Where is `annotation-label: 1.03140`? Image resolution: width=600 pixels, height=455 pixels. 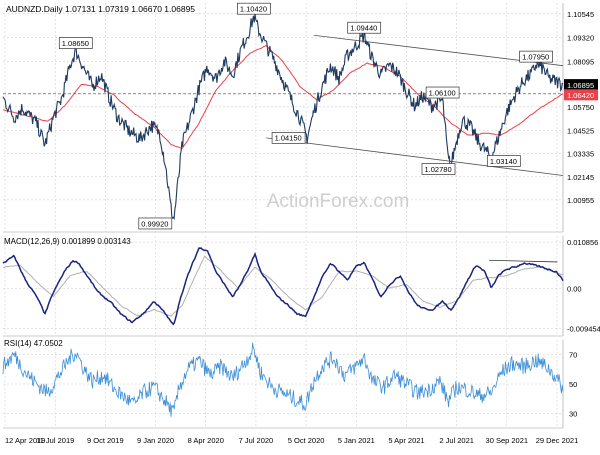
annotation-label: 1.03140 is located at coordinates (503, 161).